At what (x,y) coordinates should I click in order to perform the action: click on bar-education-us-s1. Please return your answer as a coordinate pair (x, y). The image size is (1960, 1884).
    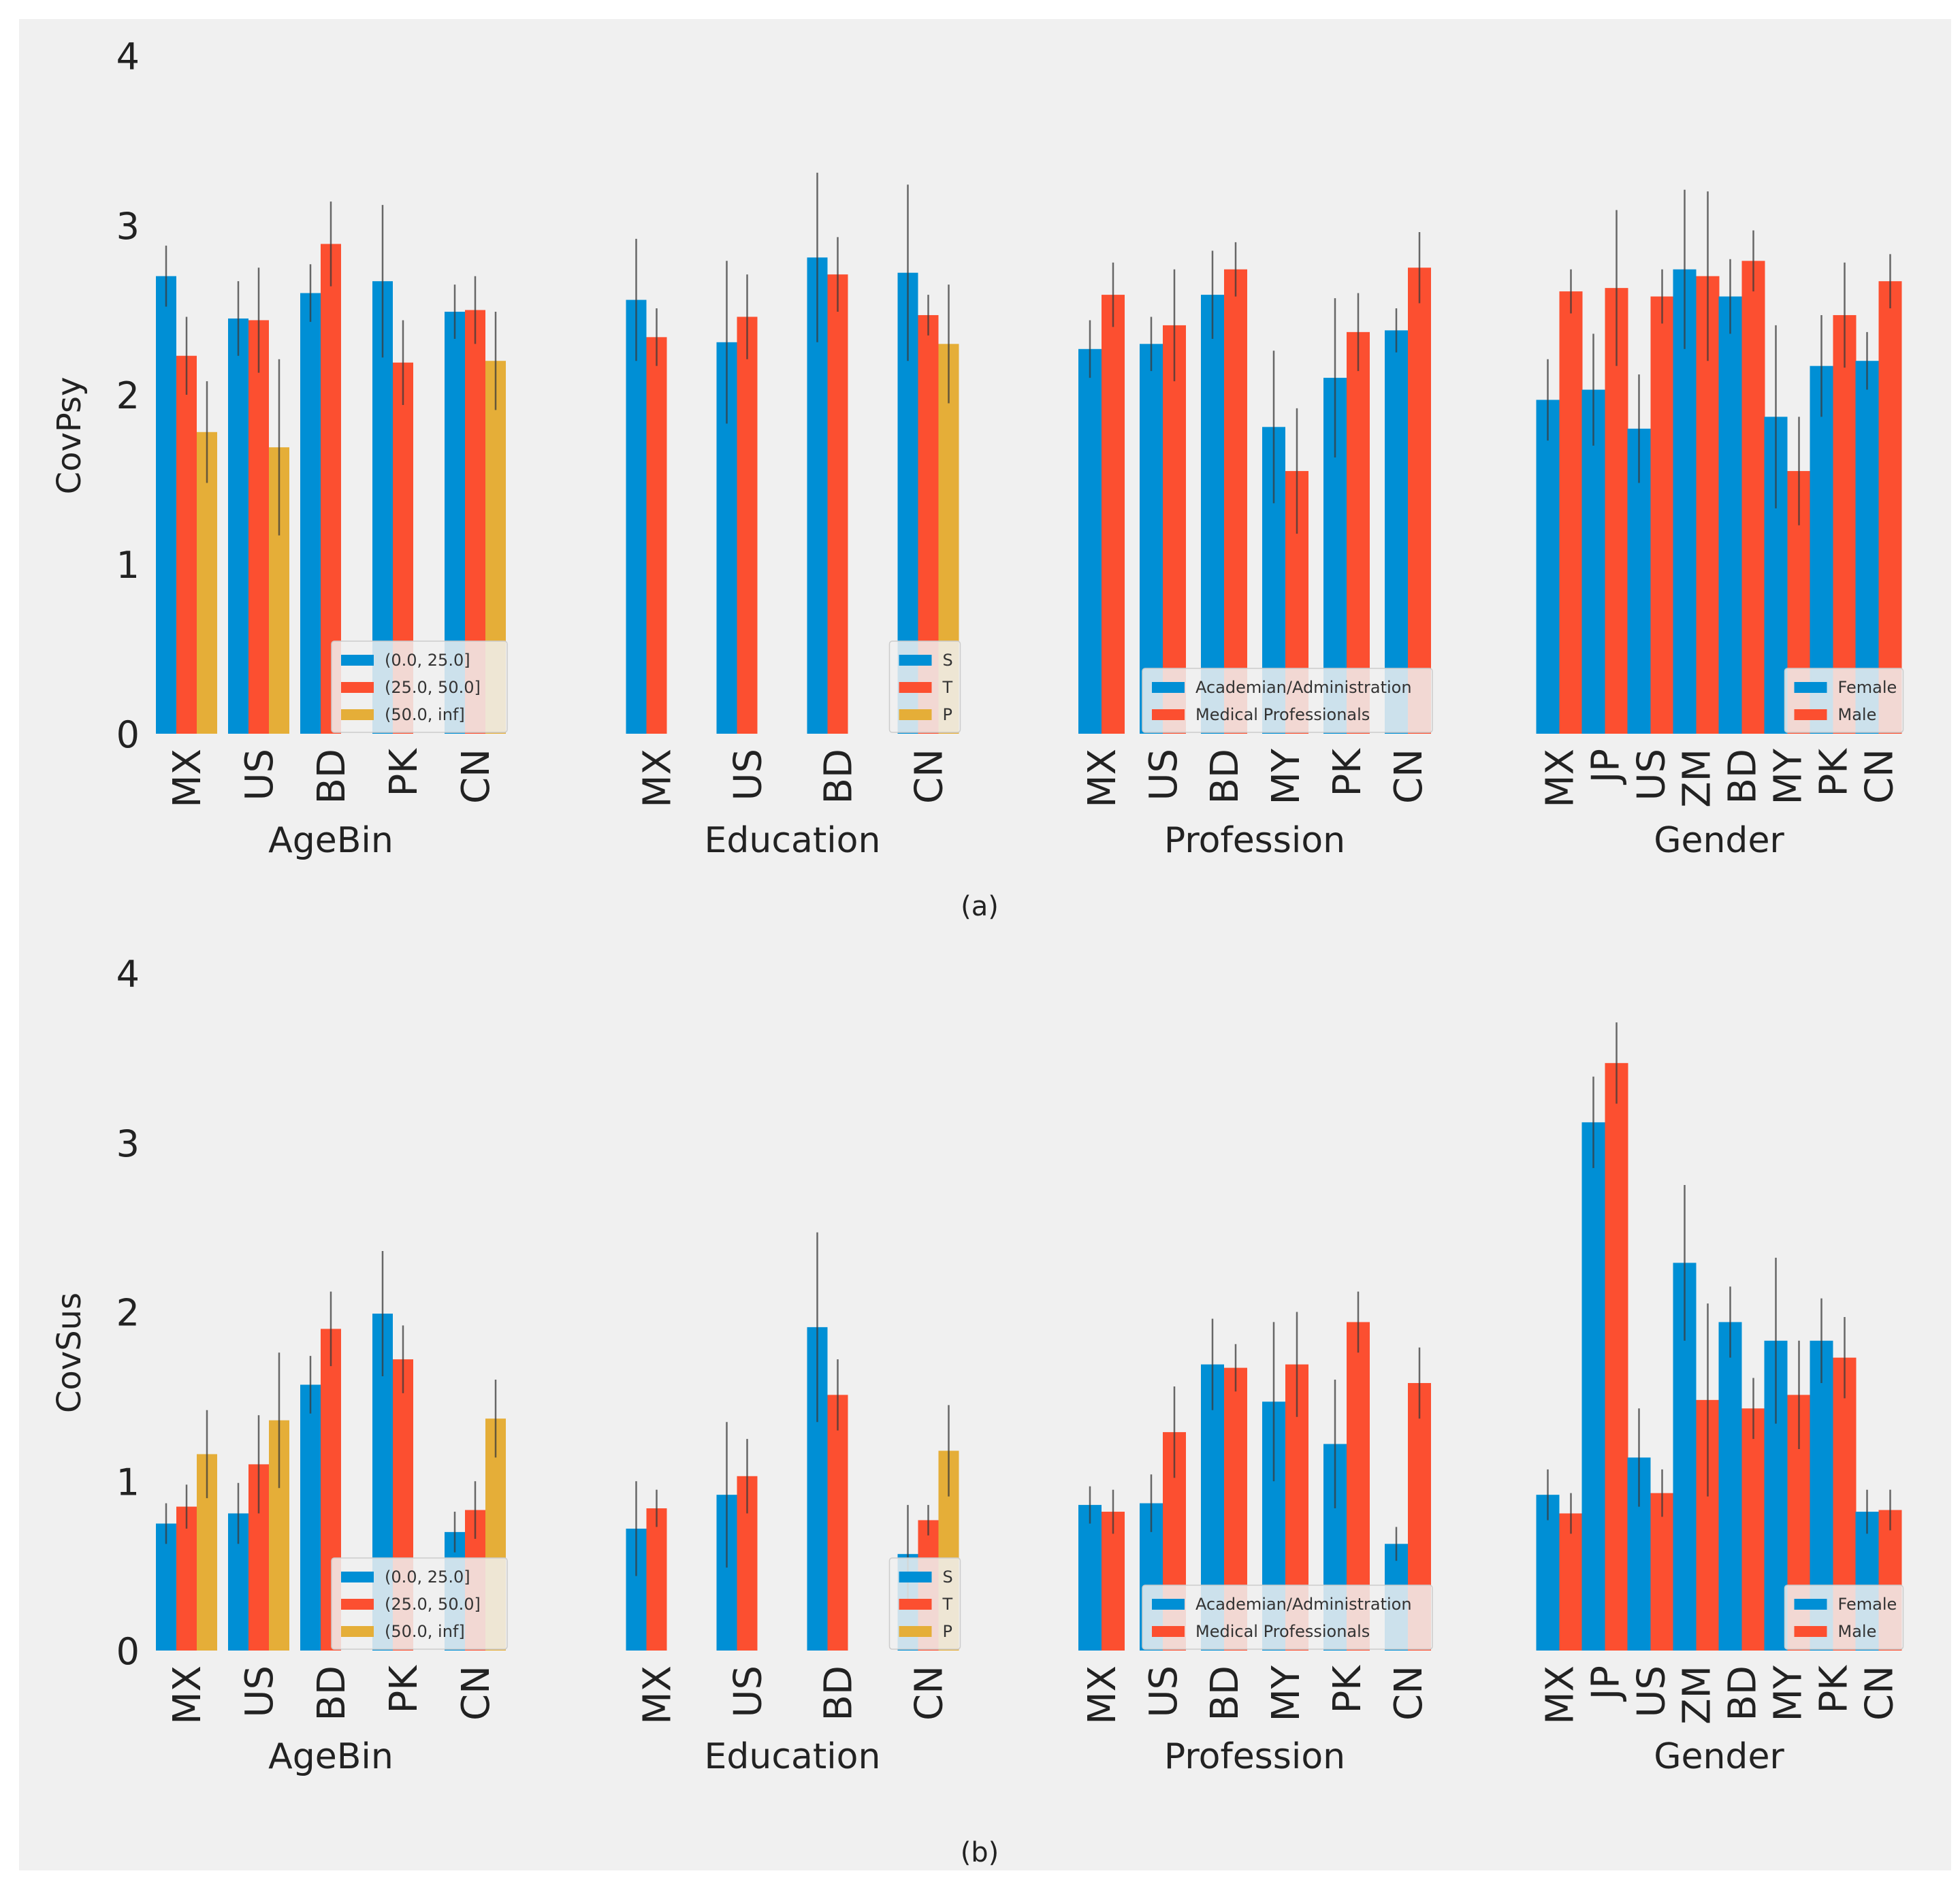
    Looking at the image, I should click on (747, 525).